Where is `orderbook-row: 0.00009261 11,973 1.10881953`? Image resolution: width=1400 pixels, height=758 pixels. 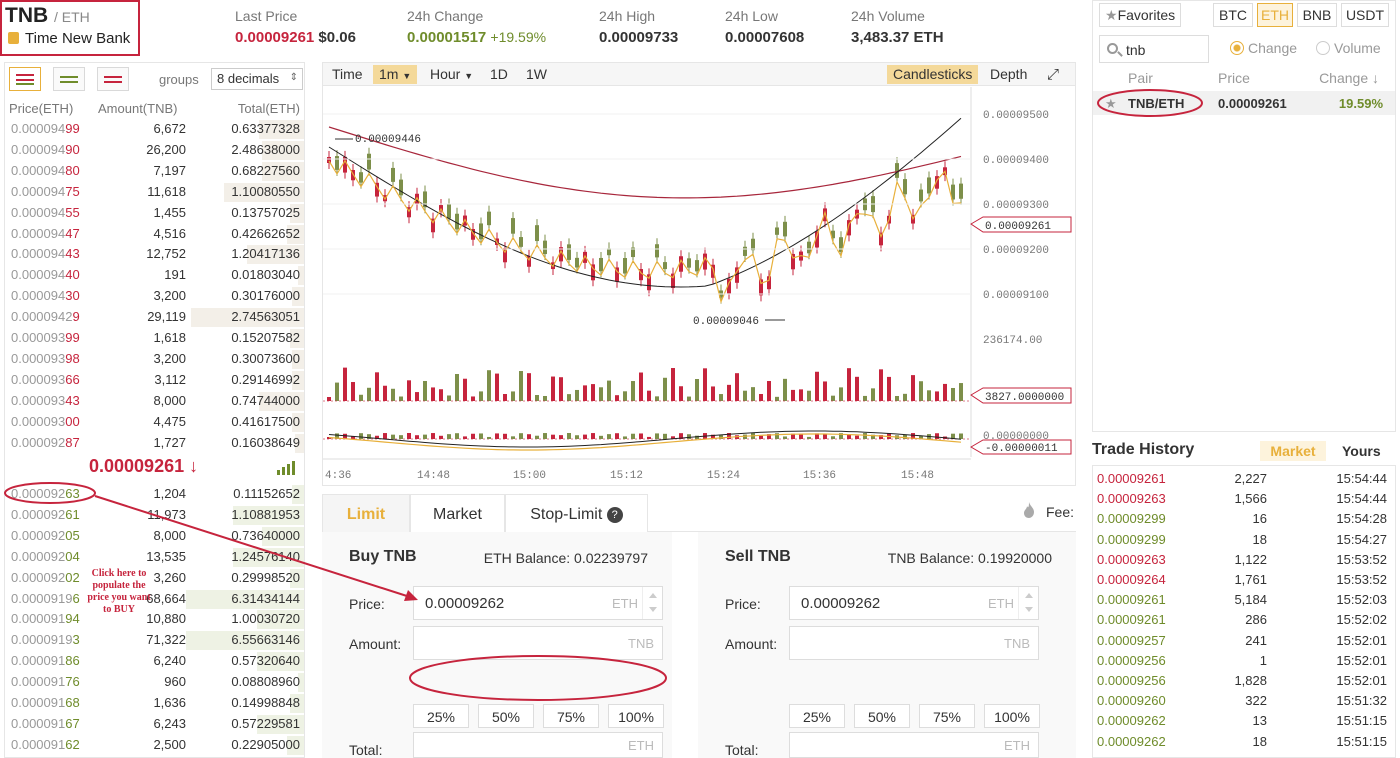 orderbook-row: 0.00009261 11,973 1.10881953 is located at coordinates (154, 515).